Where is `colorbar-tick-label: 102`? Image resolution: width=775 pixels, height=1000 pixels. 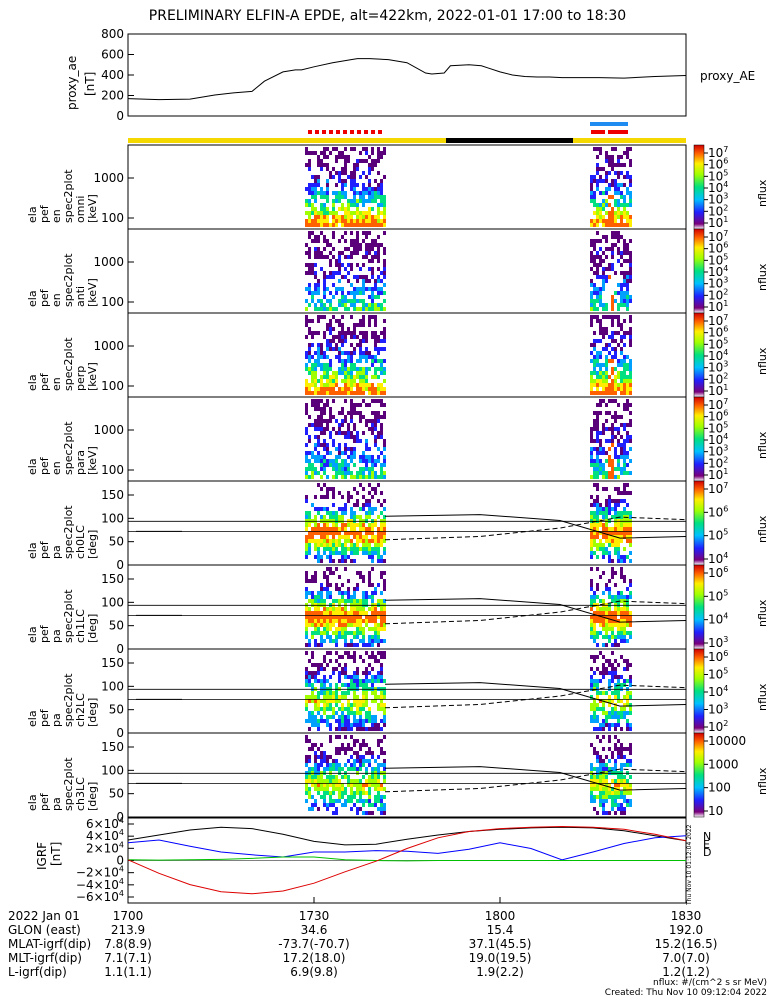 colorbar-tick-label: 102 is located at coordinates (718, 462).